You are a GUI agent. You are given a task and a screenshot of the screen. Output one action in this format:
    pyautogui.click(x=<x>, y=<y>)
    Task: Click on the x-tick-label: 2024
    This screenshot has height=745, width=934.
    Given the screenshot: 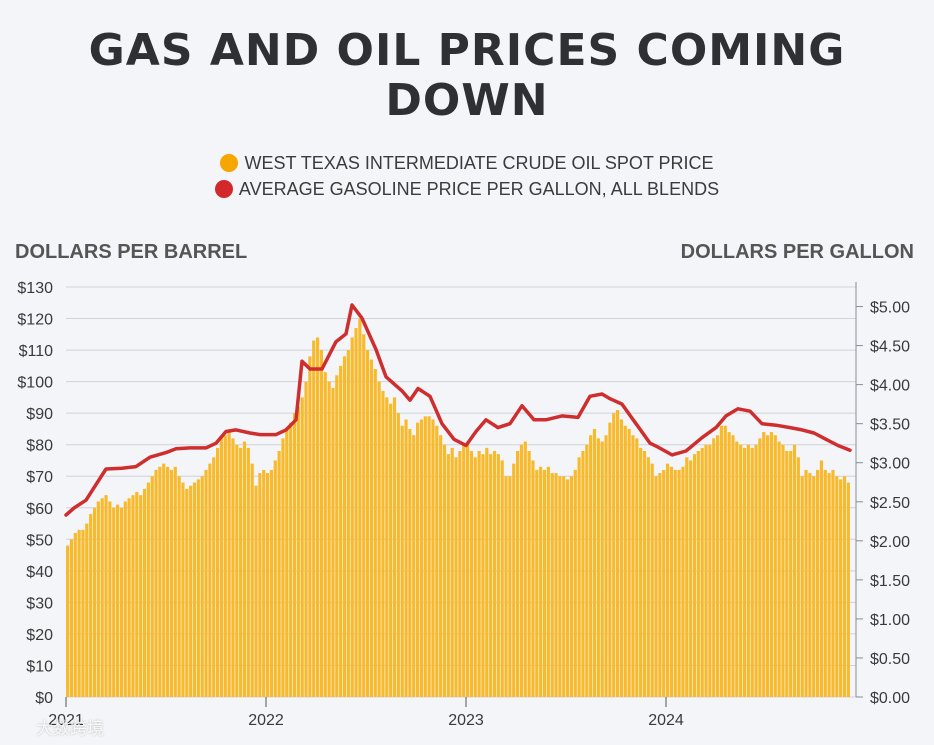 What is the action you would take?
    pyautogui.click(x=666, y=720)
    